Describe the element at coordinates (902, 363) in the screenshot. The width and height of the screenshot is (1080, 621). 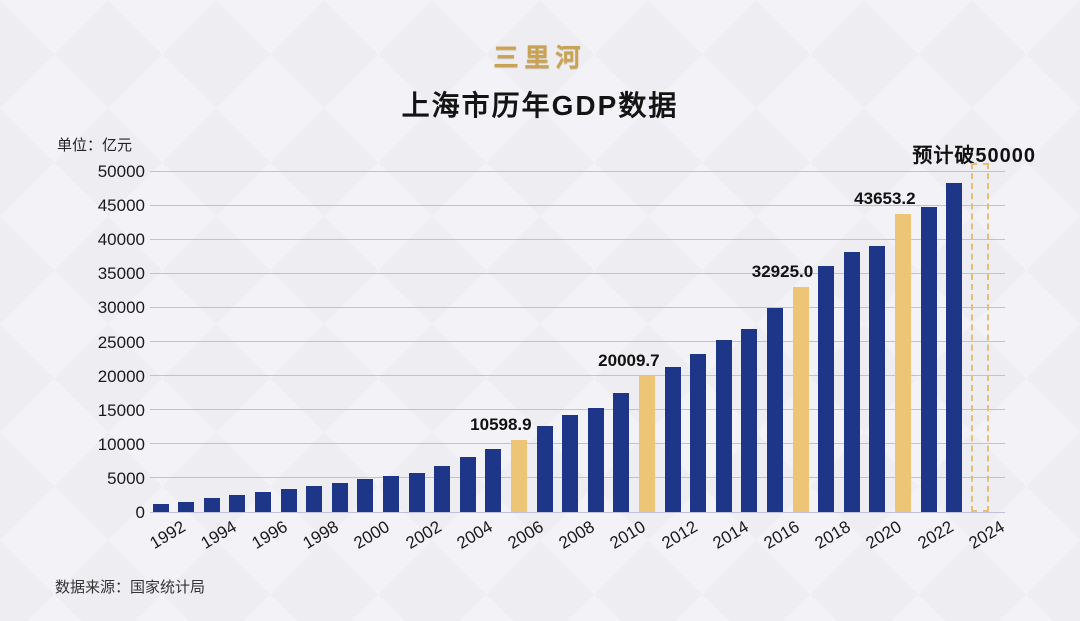
I see `gdp-bar-2021` at that location.